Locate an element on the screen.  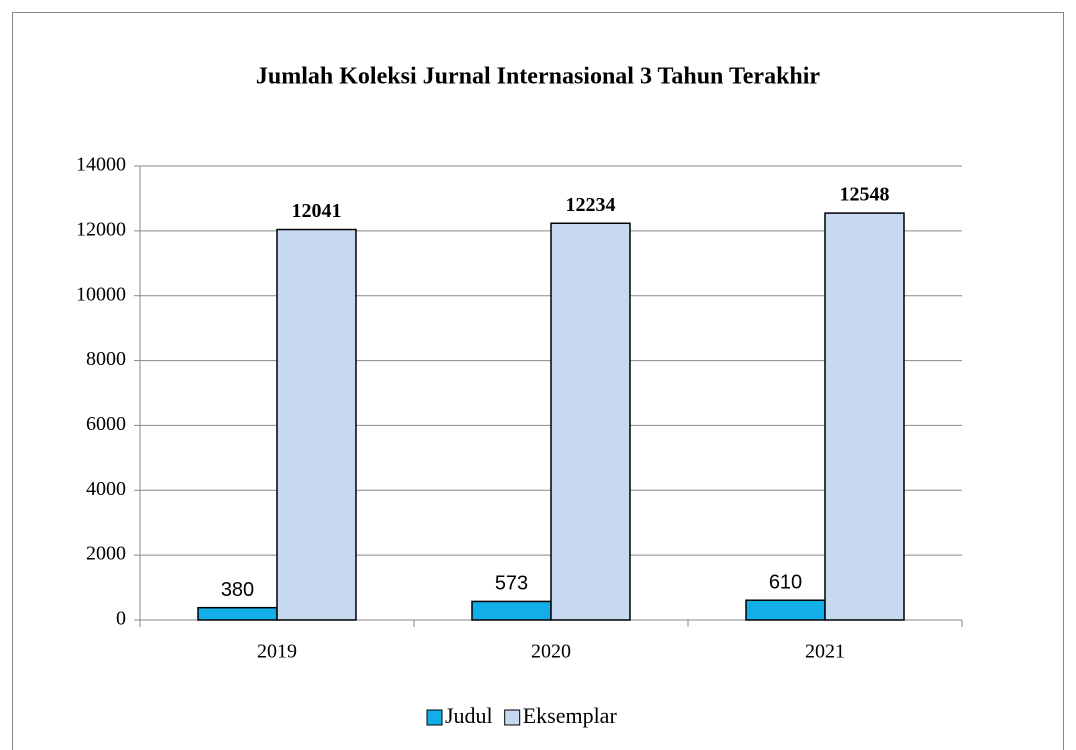
data-label: 610 is located at coordinates (785, 582).